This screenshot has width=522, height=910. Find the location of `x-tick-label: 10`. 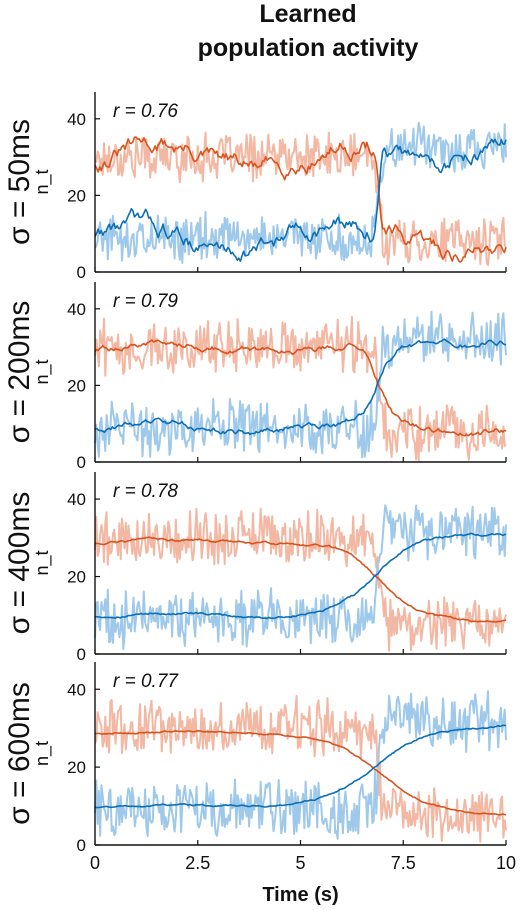

x-tick-label: 10 is located at coordinates (506, 863).